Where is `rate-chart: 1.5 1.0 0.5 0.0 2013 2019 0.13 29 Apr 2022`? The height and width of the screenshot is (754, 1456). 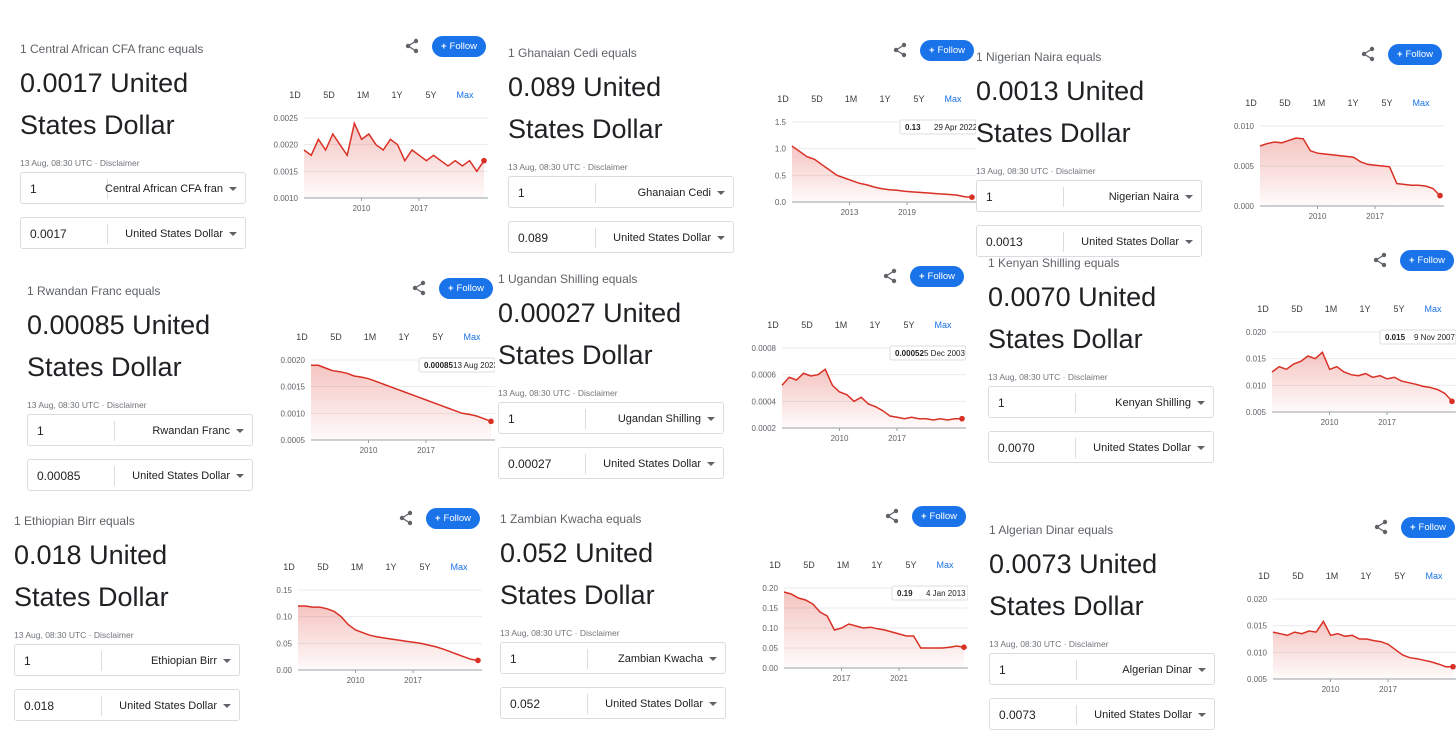
rate-chart: 1.5 1.0 0.5 0.0 2013 2019 0.13 29 Apr 2022 is located at coordinates (856, 179).